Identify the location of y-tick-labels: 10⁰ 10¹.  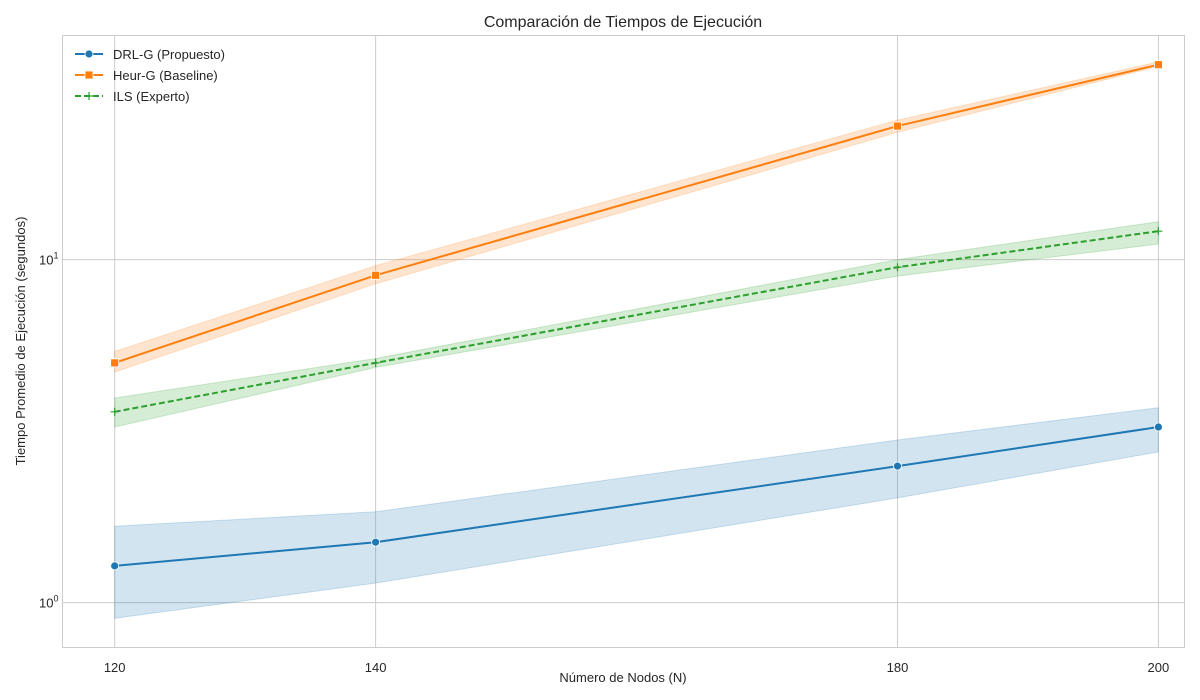
(48, 431).